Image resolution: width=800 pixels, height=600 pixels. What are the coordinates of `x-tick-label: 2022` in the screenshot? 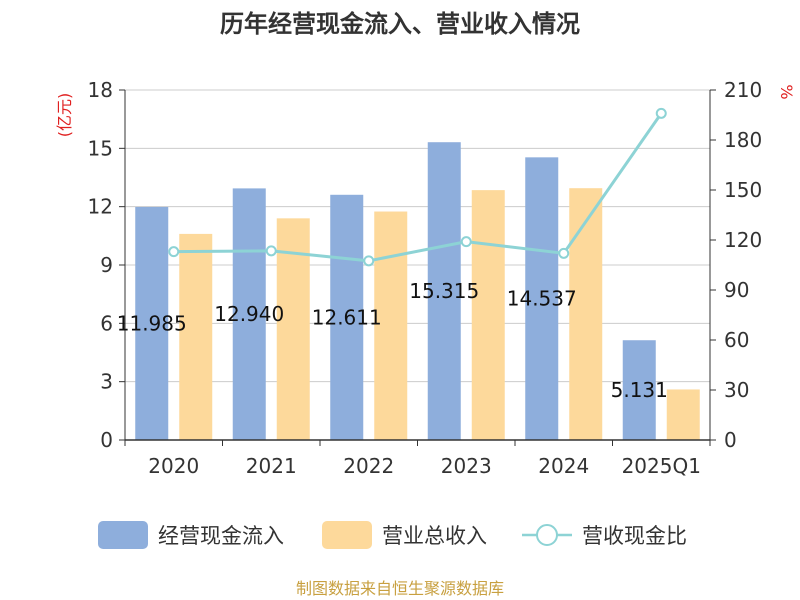 It's located at (368, 466).